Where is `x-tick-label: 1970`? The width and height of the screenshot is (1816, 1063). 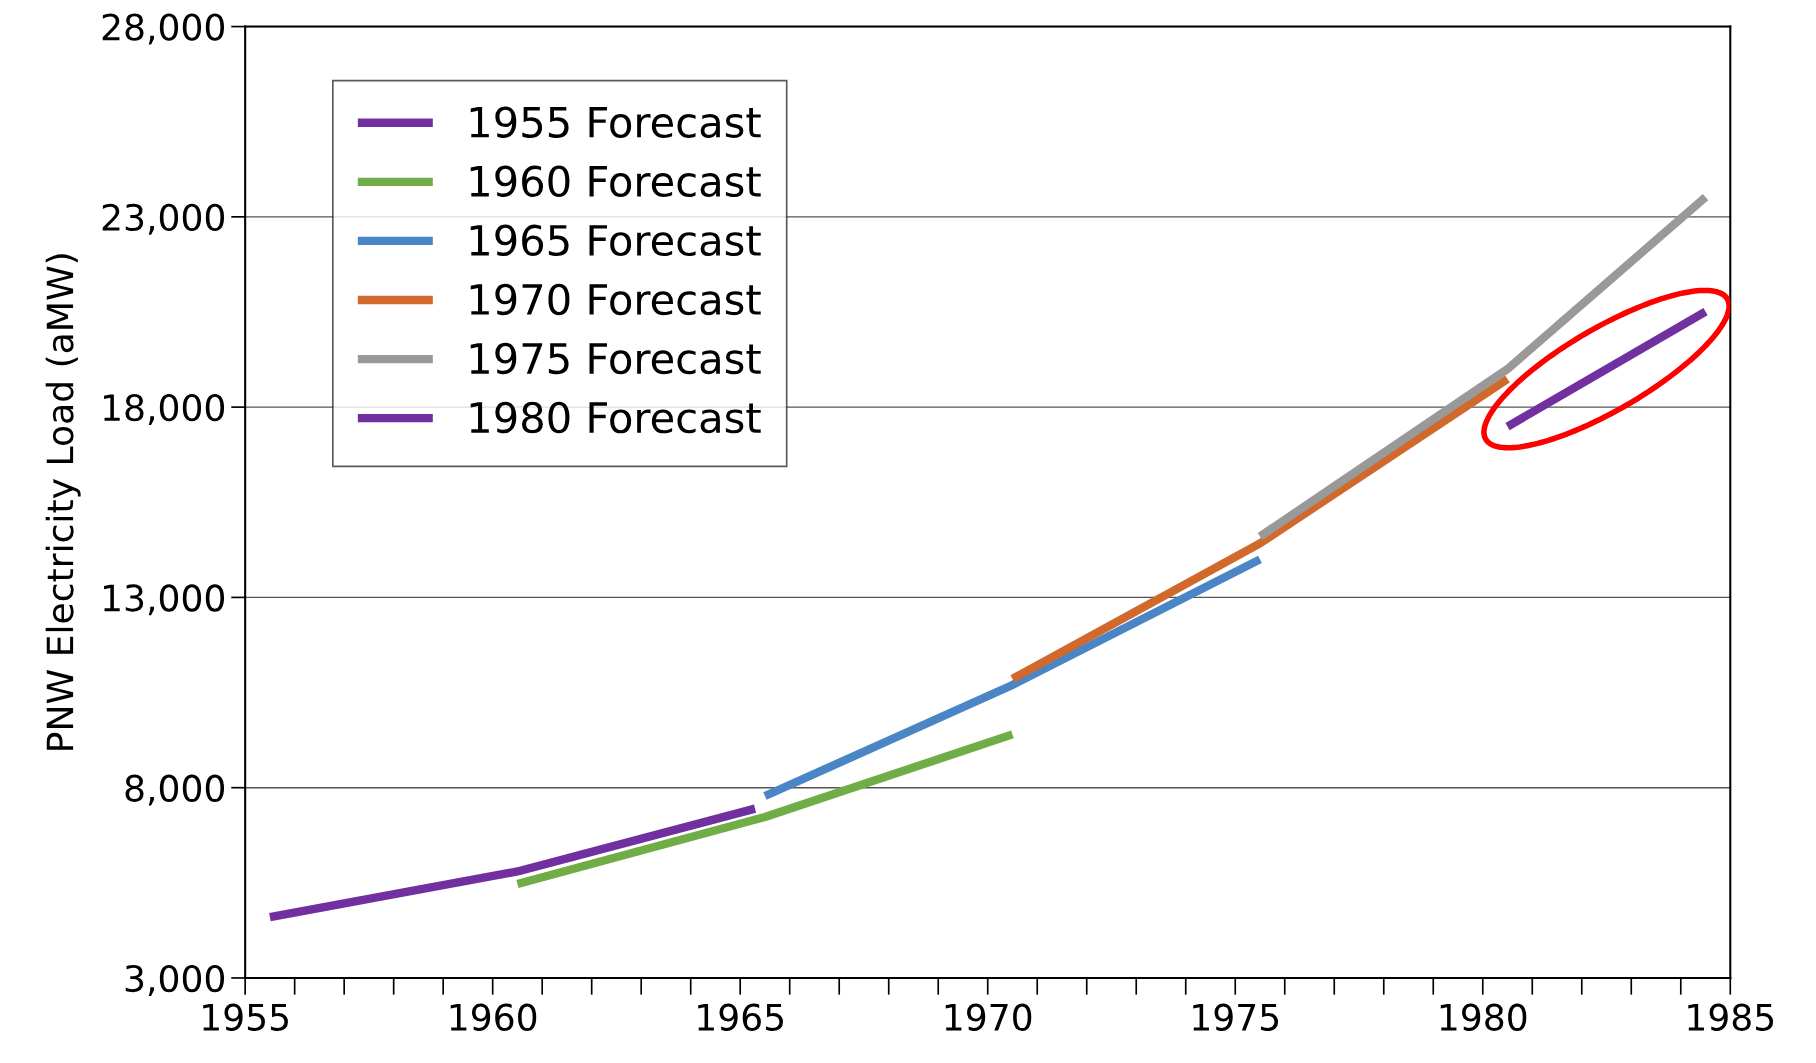
x-tick-label: 1970 is located at coordinates (988, 1017).